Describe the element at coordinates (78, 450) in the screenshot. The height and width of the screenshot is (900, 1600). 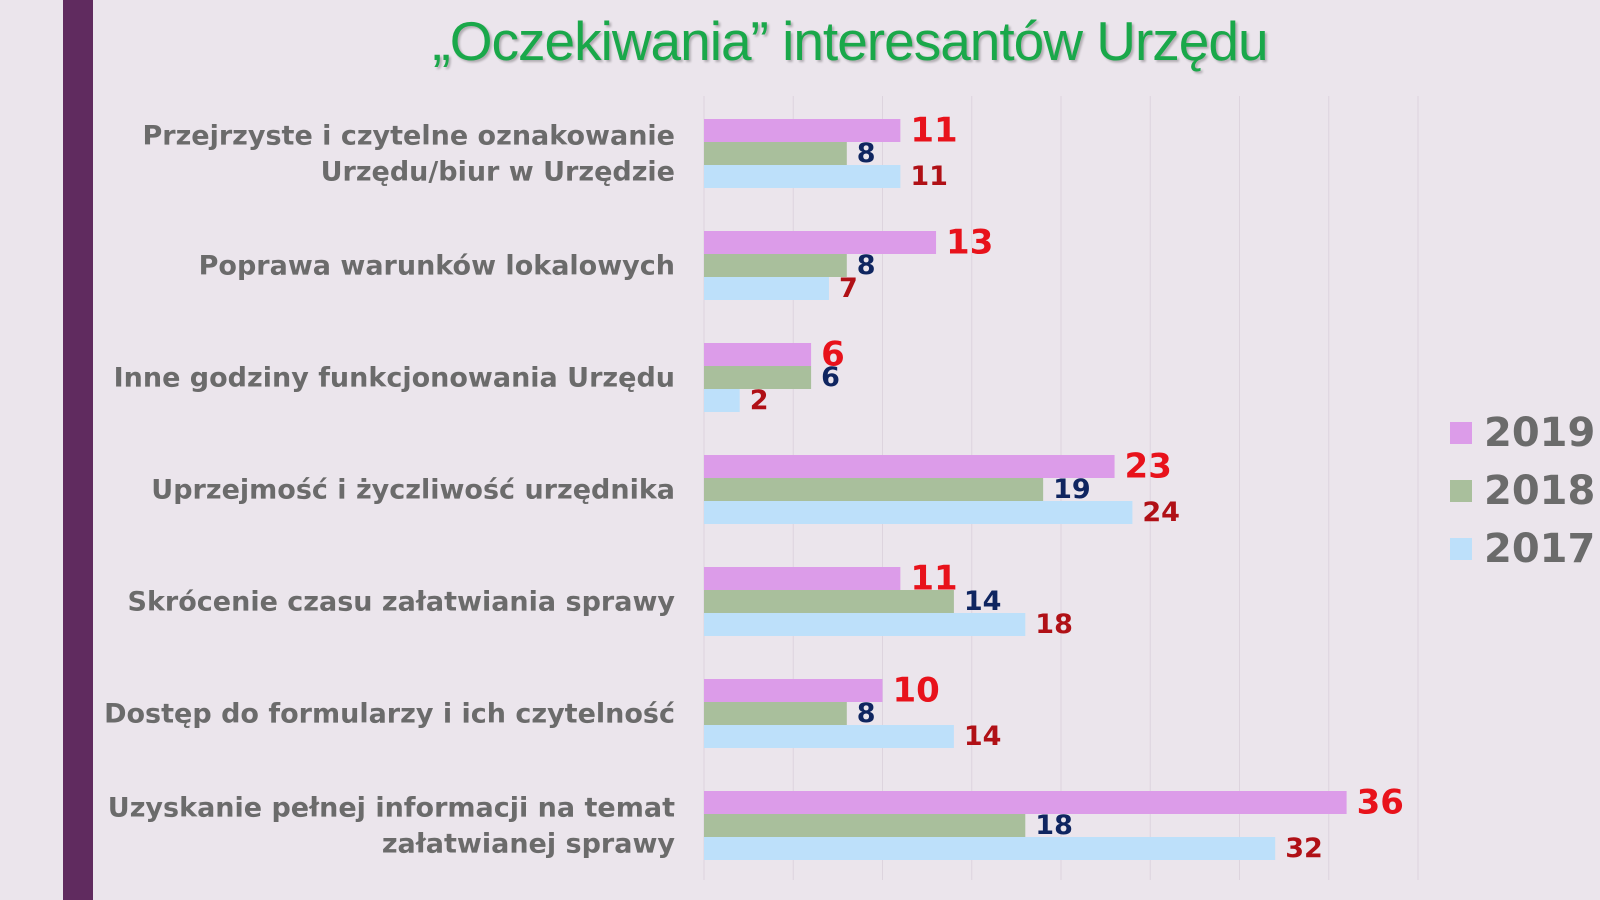
I see `side-accent-bar` at that location.